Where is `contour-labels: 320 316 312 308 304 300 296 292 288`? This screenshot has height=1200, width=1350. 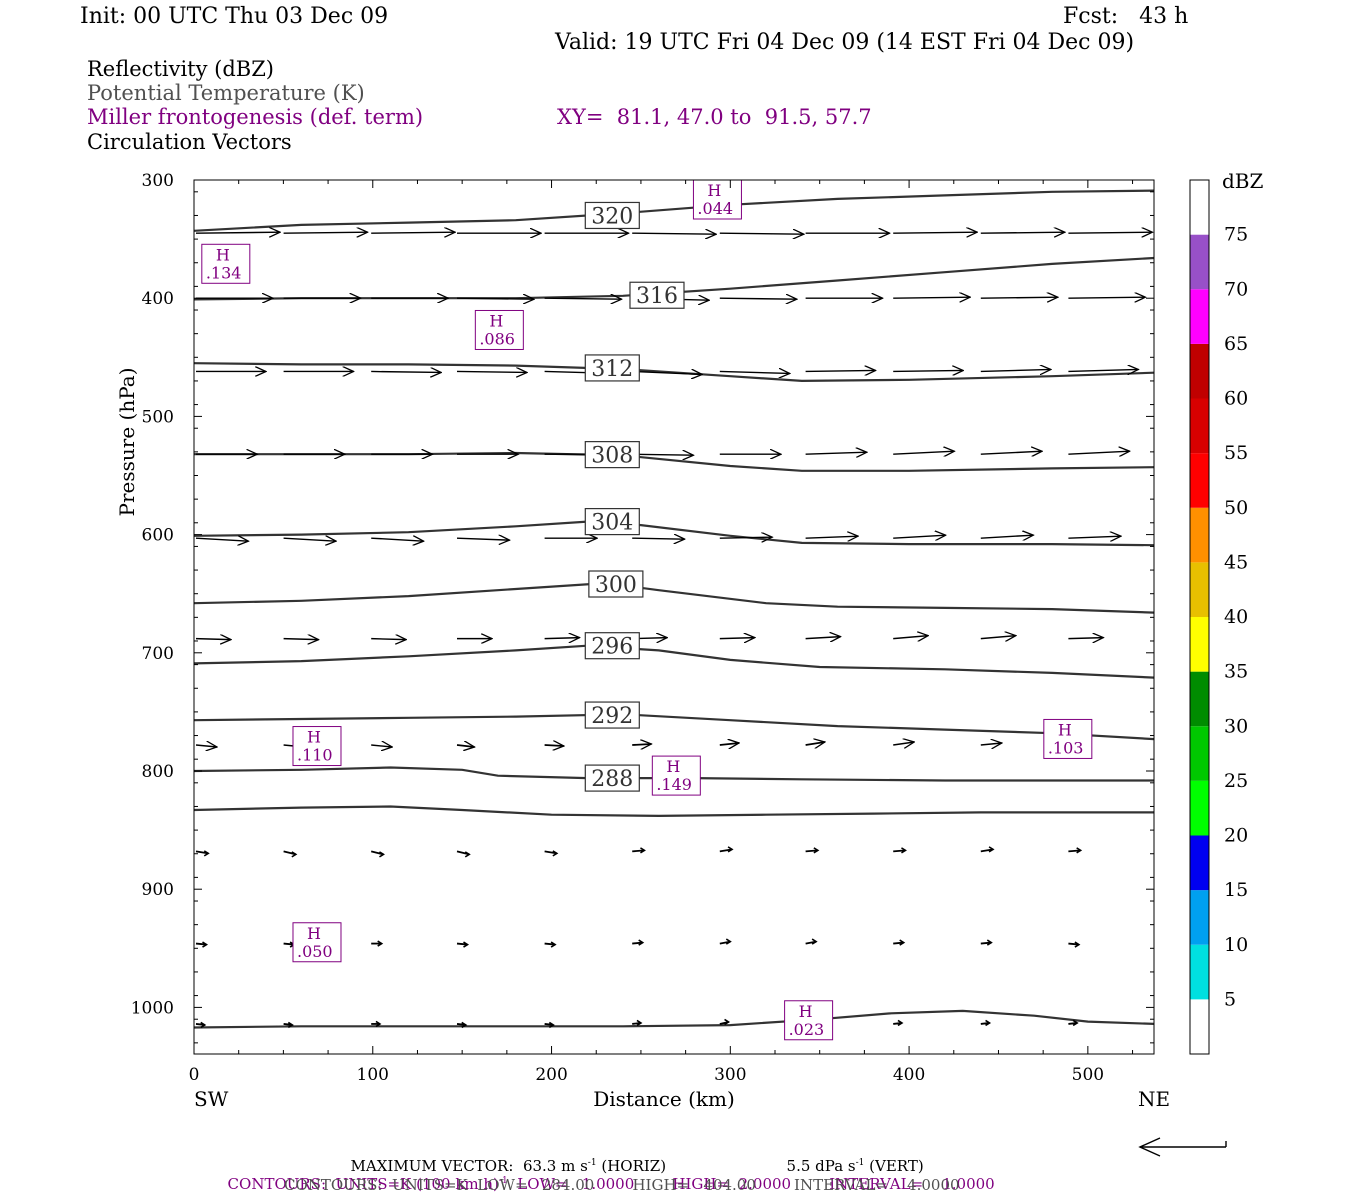
contour-labels: 320 316 312 308 304 300 296 292 288 is located at coordinates (634, 496).